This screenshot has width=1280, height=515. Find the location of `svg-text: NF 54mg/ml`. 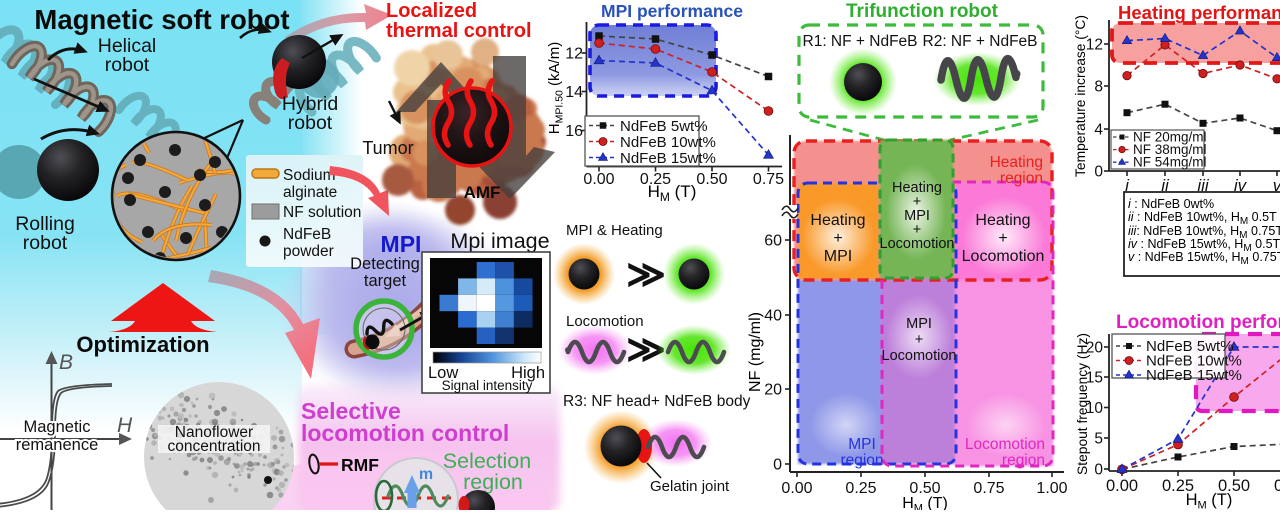

svg-text: NF 54mg/ml is located at coordinates (1170, 162).